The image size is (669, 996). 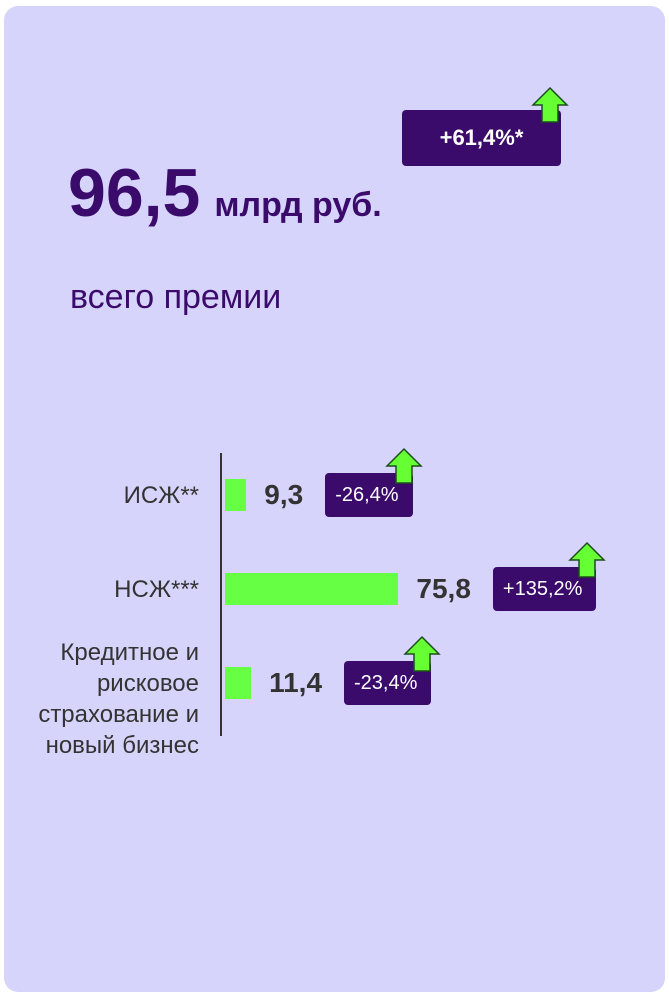 I want to click on change-badge: +135,2%, so click(x=549, y=576).